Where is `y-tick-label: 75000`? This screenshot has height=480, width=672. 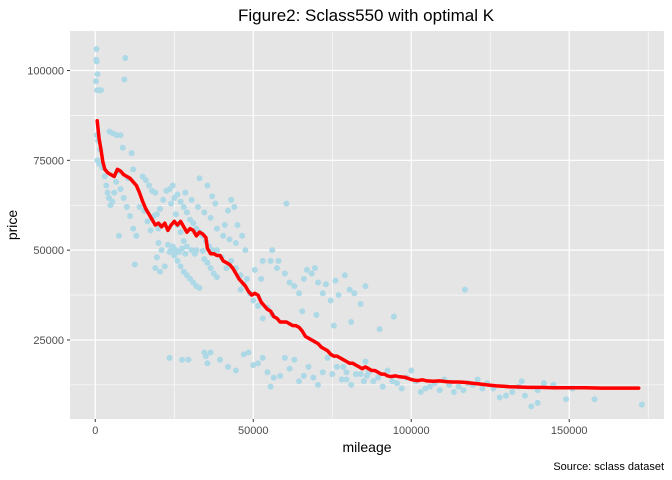
y-tick-label: 75000 is located at coordinates (48, 161).